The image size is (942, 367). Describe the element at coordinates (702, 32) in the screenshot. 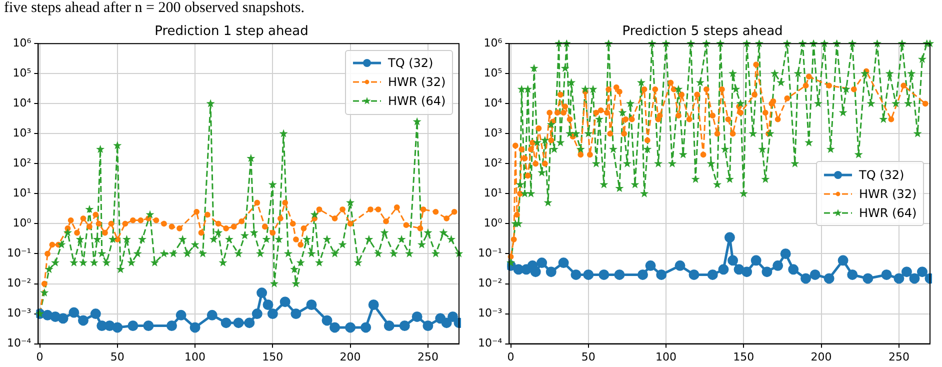

I see `chart-title: Prediction 5 steps ahead` at that location.